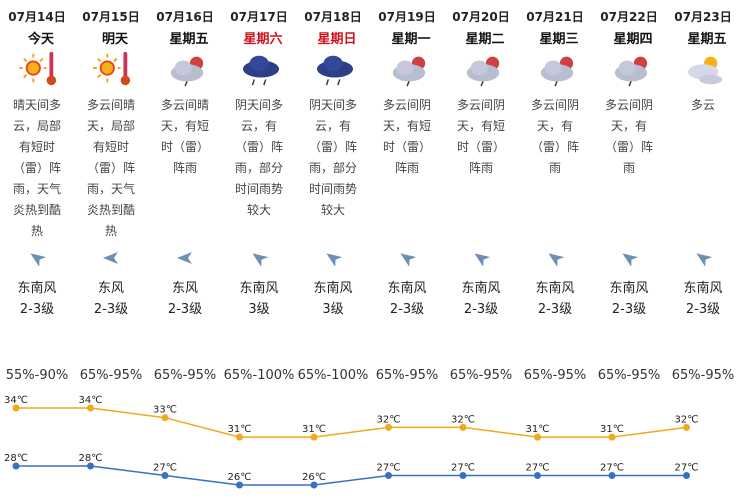 The height and width of the screenshot is (500, 741). I want to click on day-column: 07月23日 星期五 多云 东南风 2-3级, so click(703, 170).